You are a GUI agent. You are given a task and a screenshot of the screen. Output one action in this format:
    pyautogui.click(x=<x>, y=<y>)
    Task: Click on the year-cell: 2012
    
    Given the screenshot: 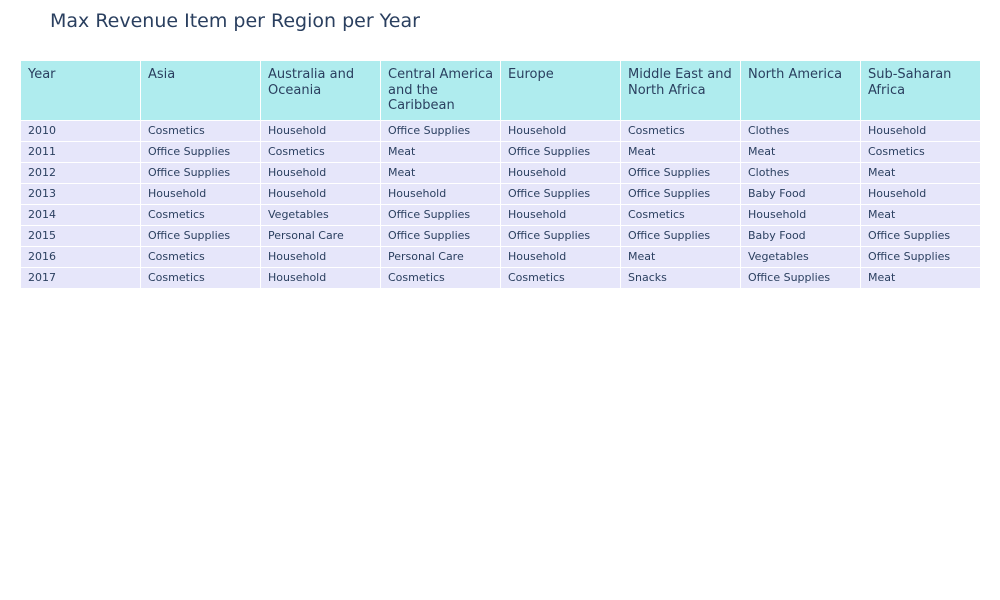 What is the action you would take?
    pyautogui.click(x=80, y=173)
    